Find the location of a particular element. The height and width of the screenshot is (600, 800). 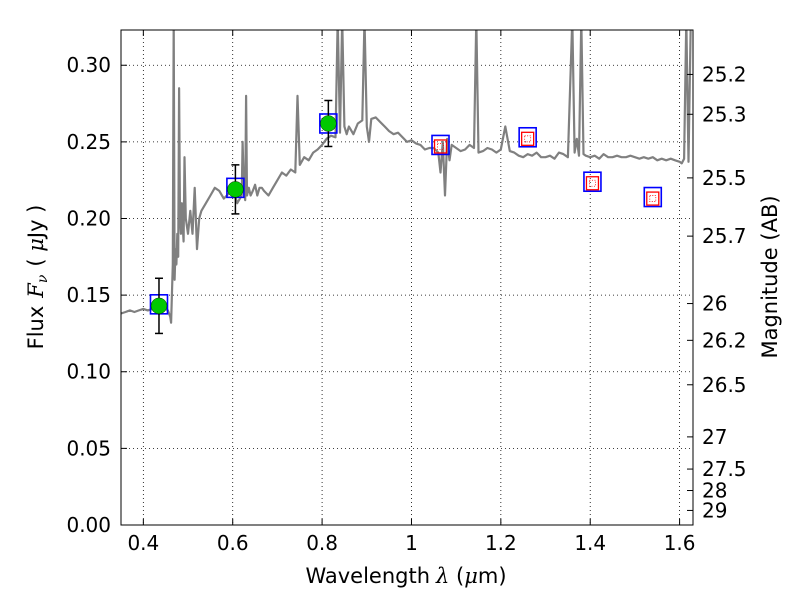

y2-tick-label: 25.5 is located at coordinates (724, 178).